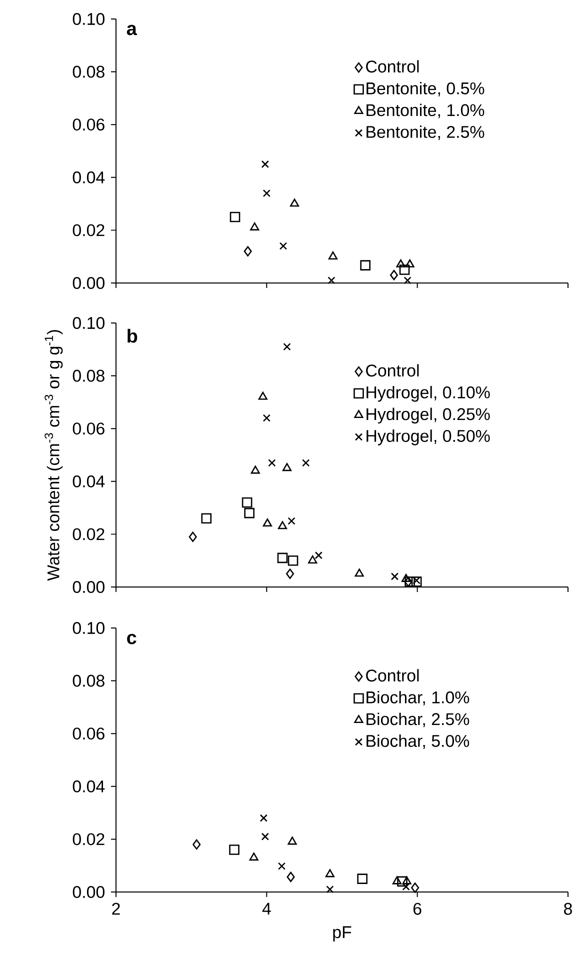 The width and height of the screenshot is (579, 962). What do you see at coordinates (418, 720) in the screenshot?
I see `legend-label: Biochar, 2.5%` at bounding box center [418, 720].